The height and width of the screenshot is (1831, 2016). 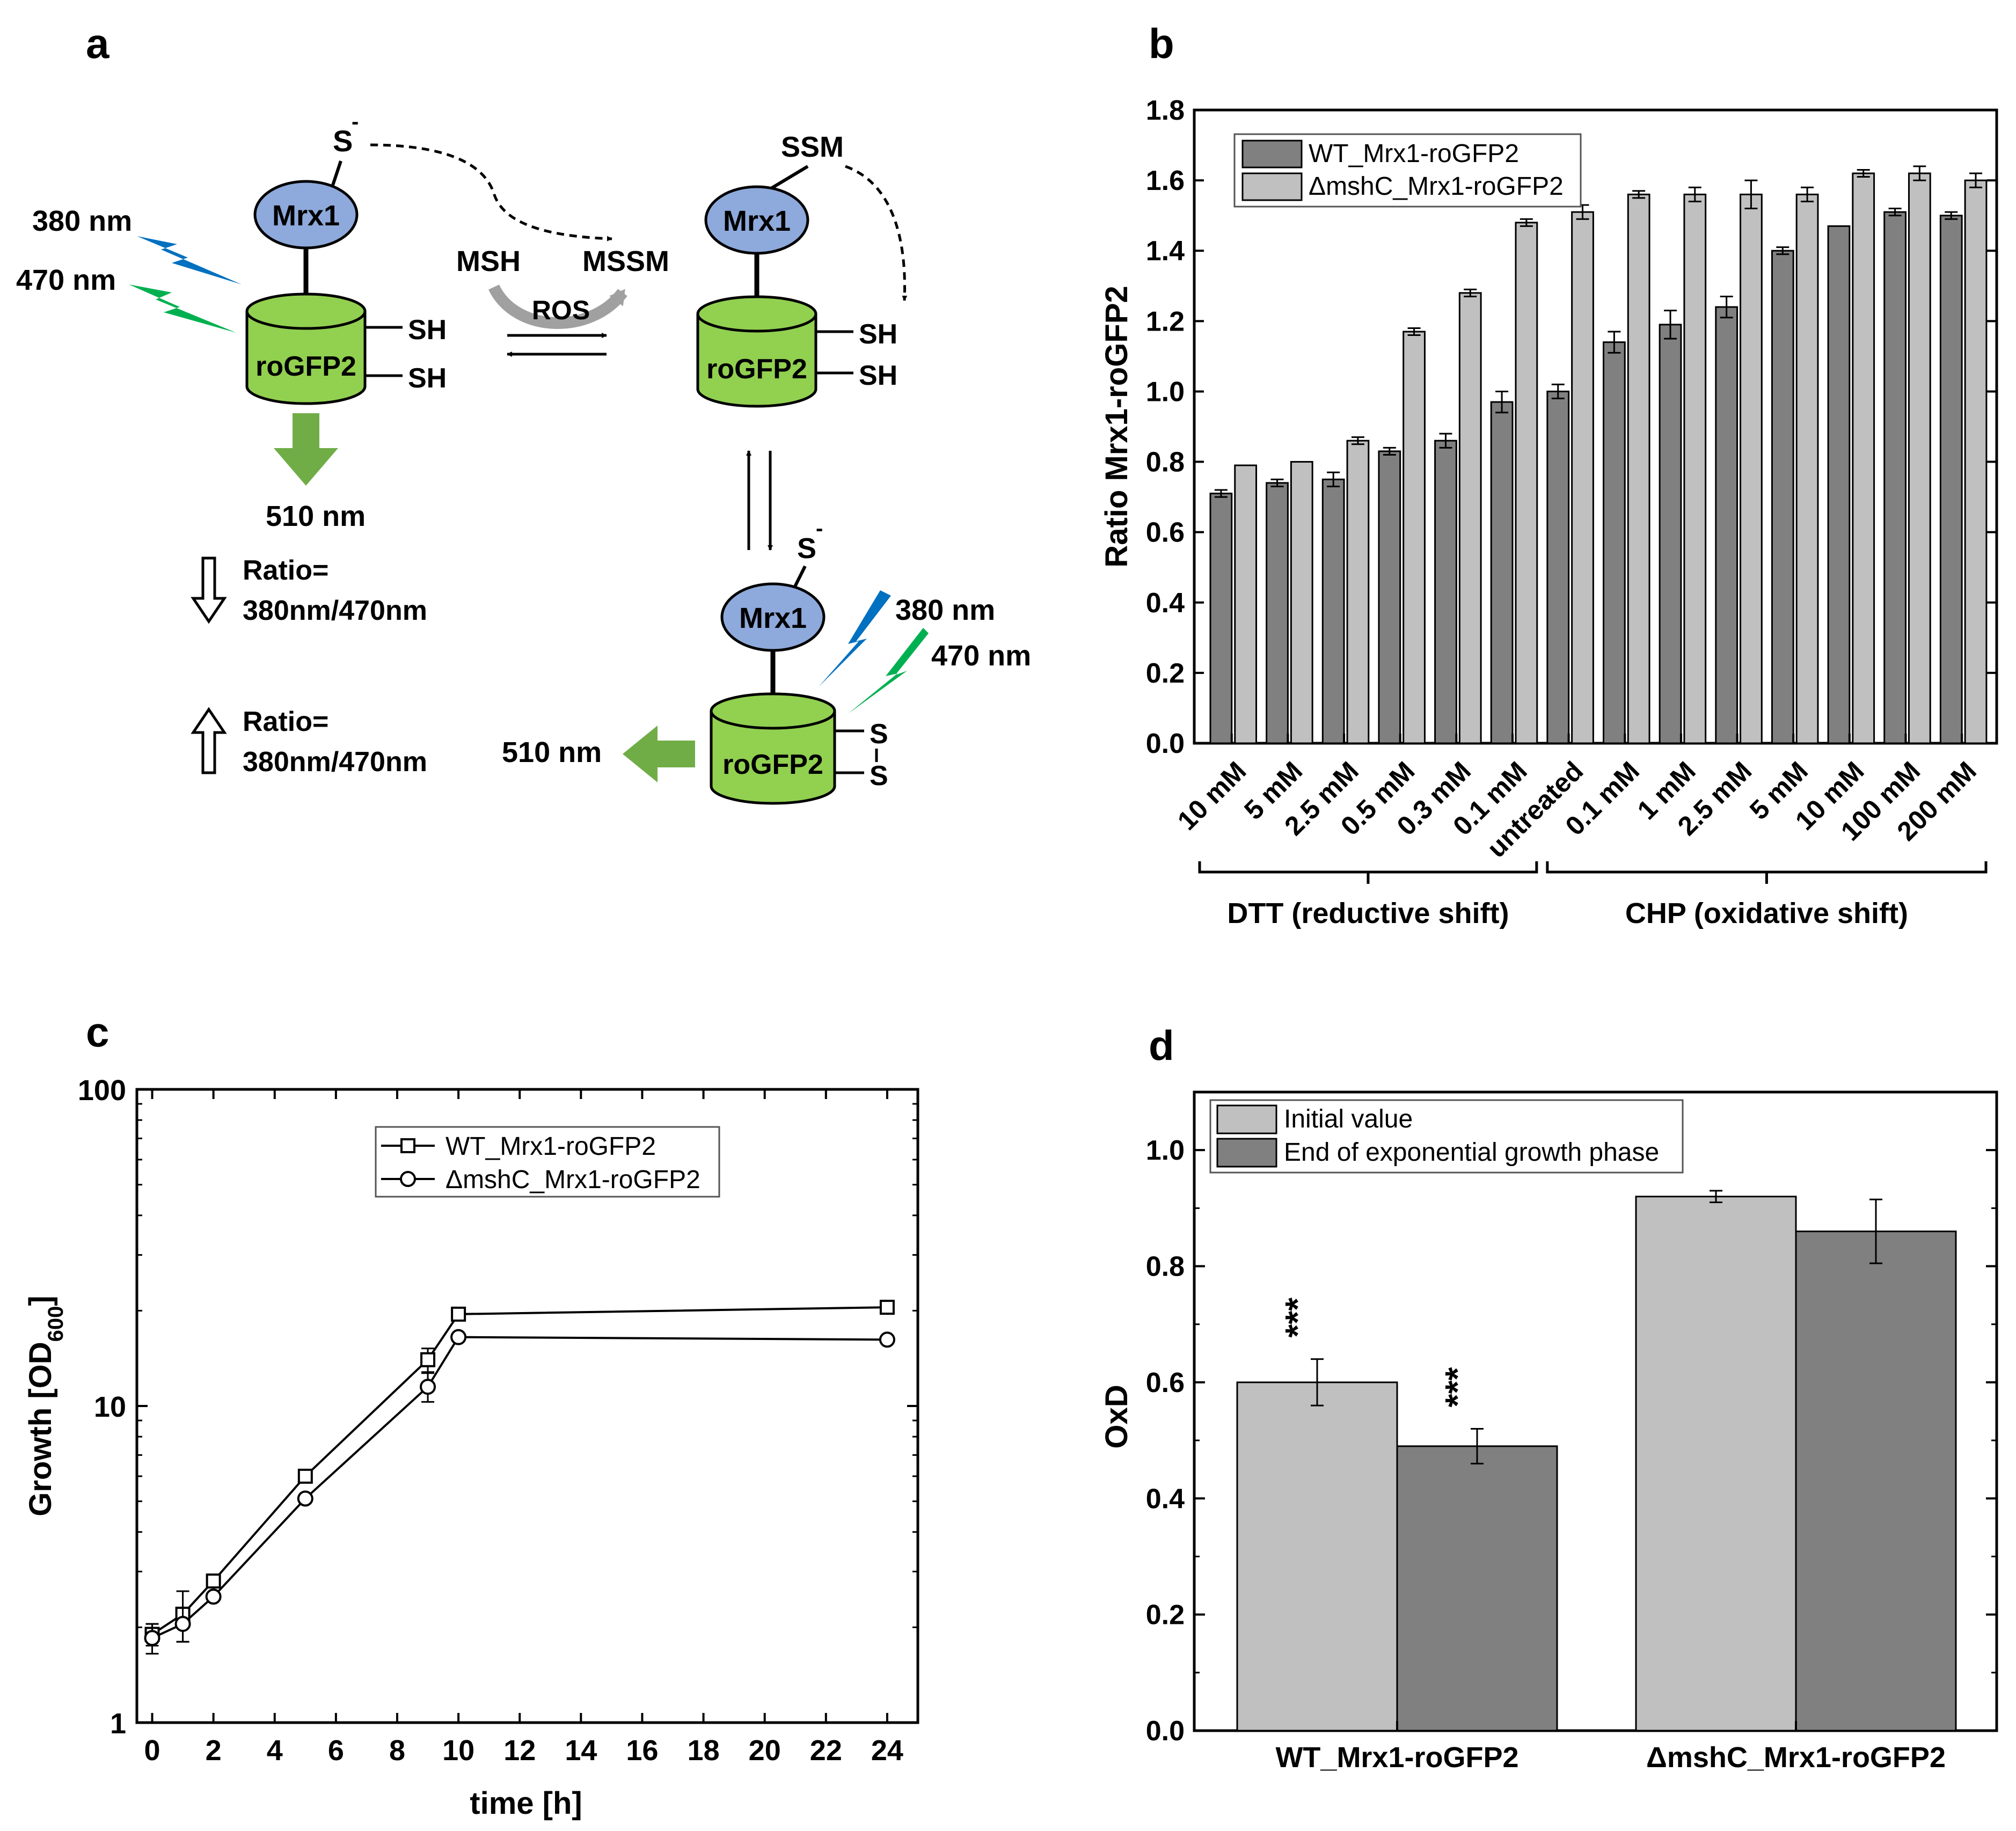 I want to click on panel-d-letter: d, so click(x=1161, y=1045).